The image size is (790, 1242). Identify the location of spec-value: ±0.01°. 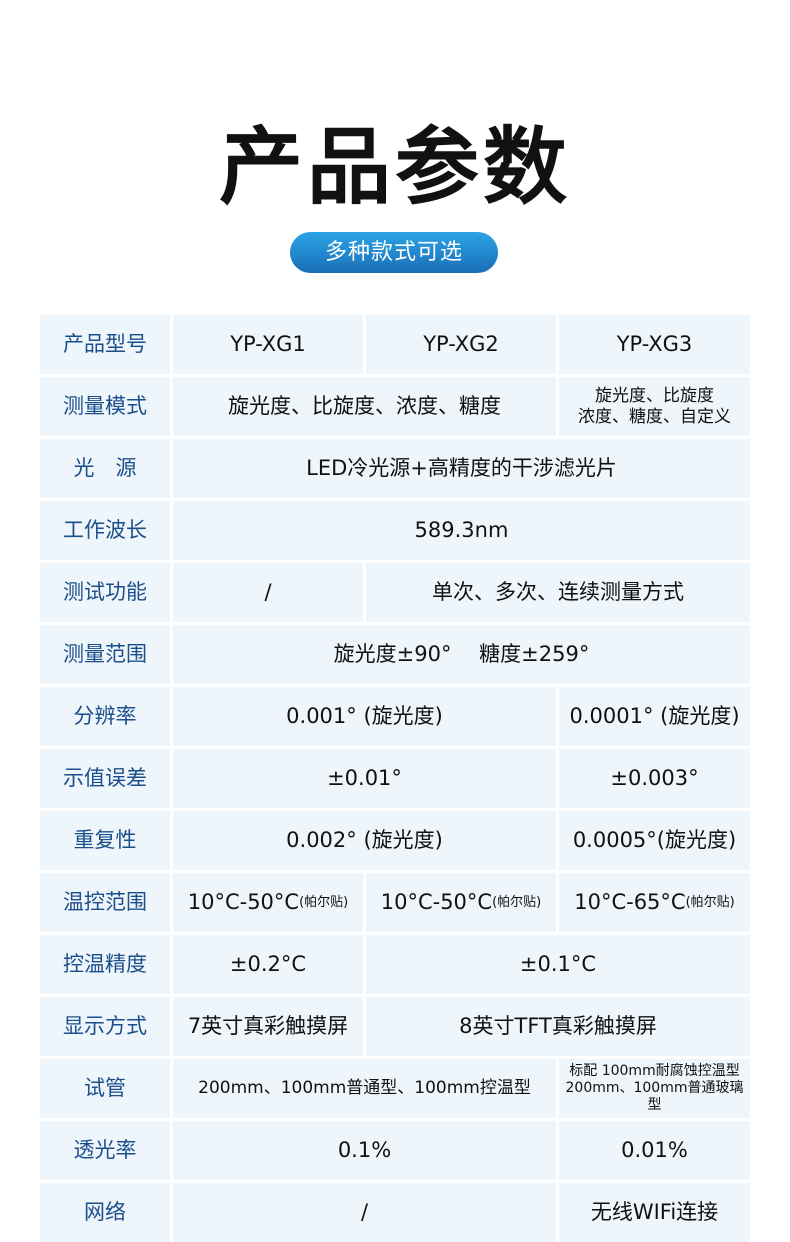
(364, 778).